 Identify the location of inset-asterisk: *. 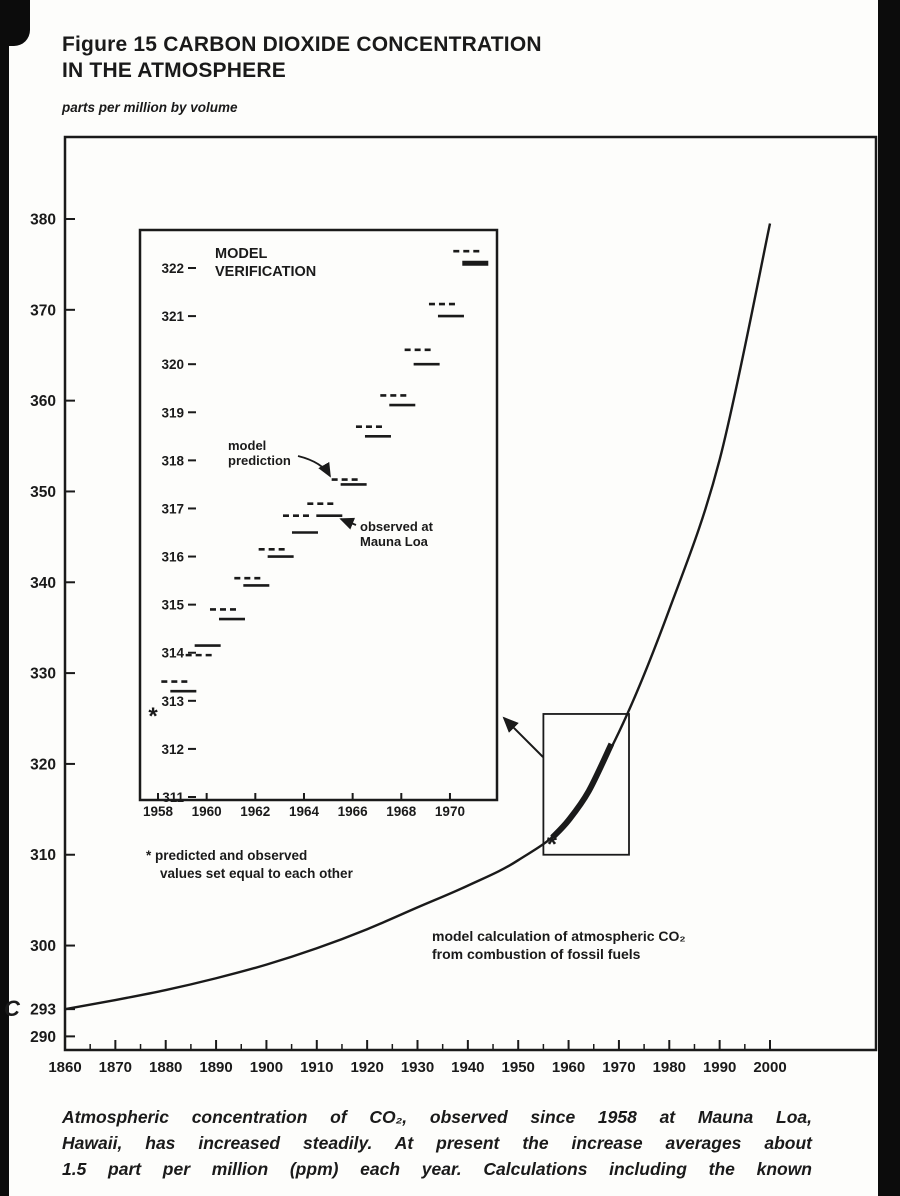
(153, 716).